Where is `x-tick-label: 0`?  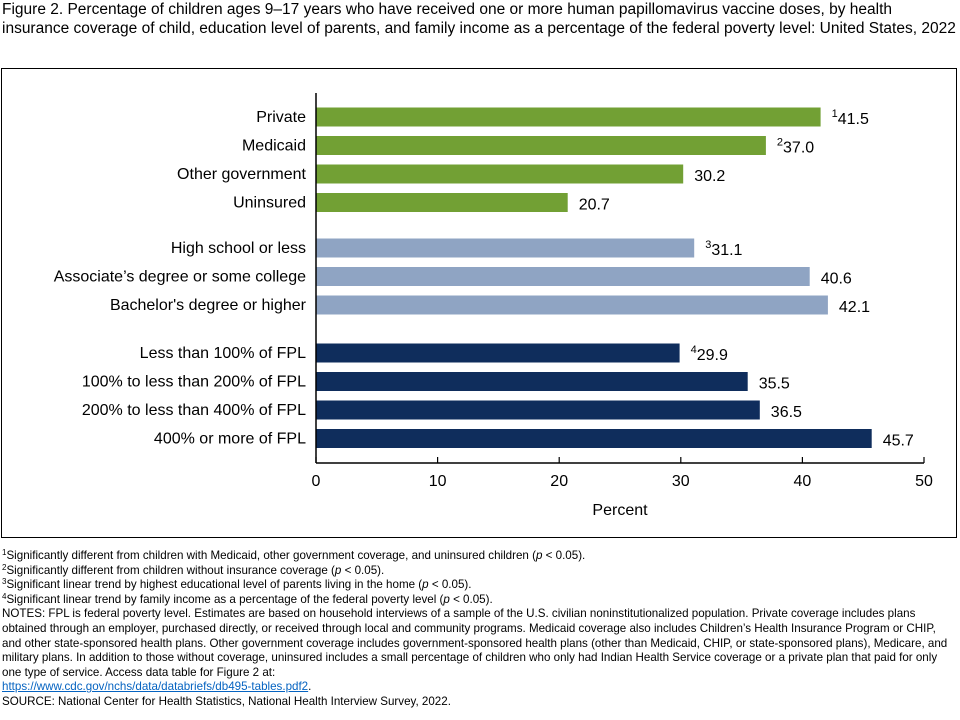
x-tick-label: 0 is located at coordinates (316, 481).